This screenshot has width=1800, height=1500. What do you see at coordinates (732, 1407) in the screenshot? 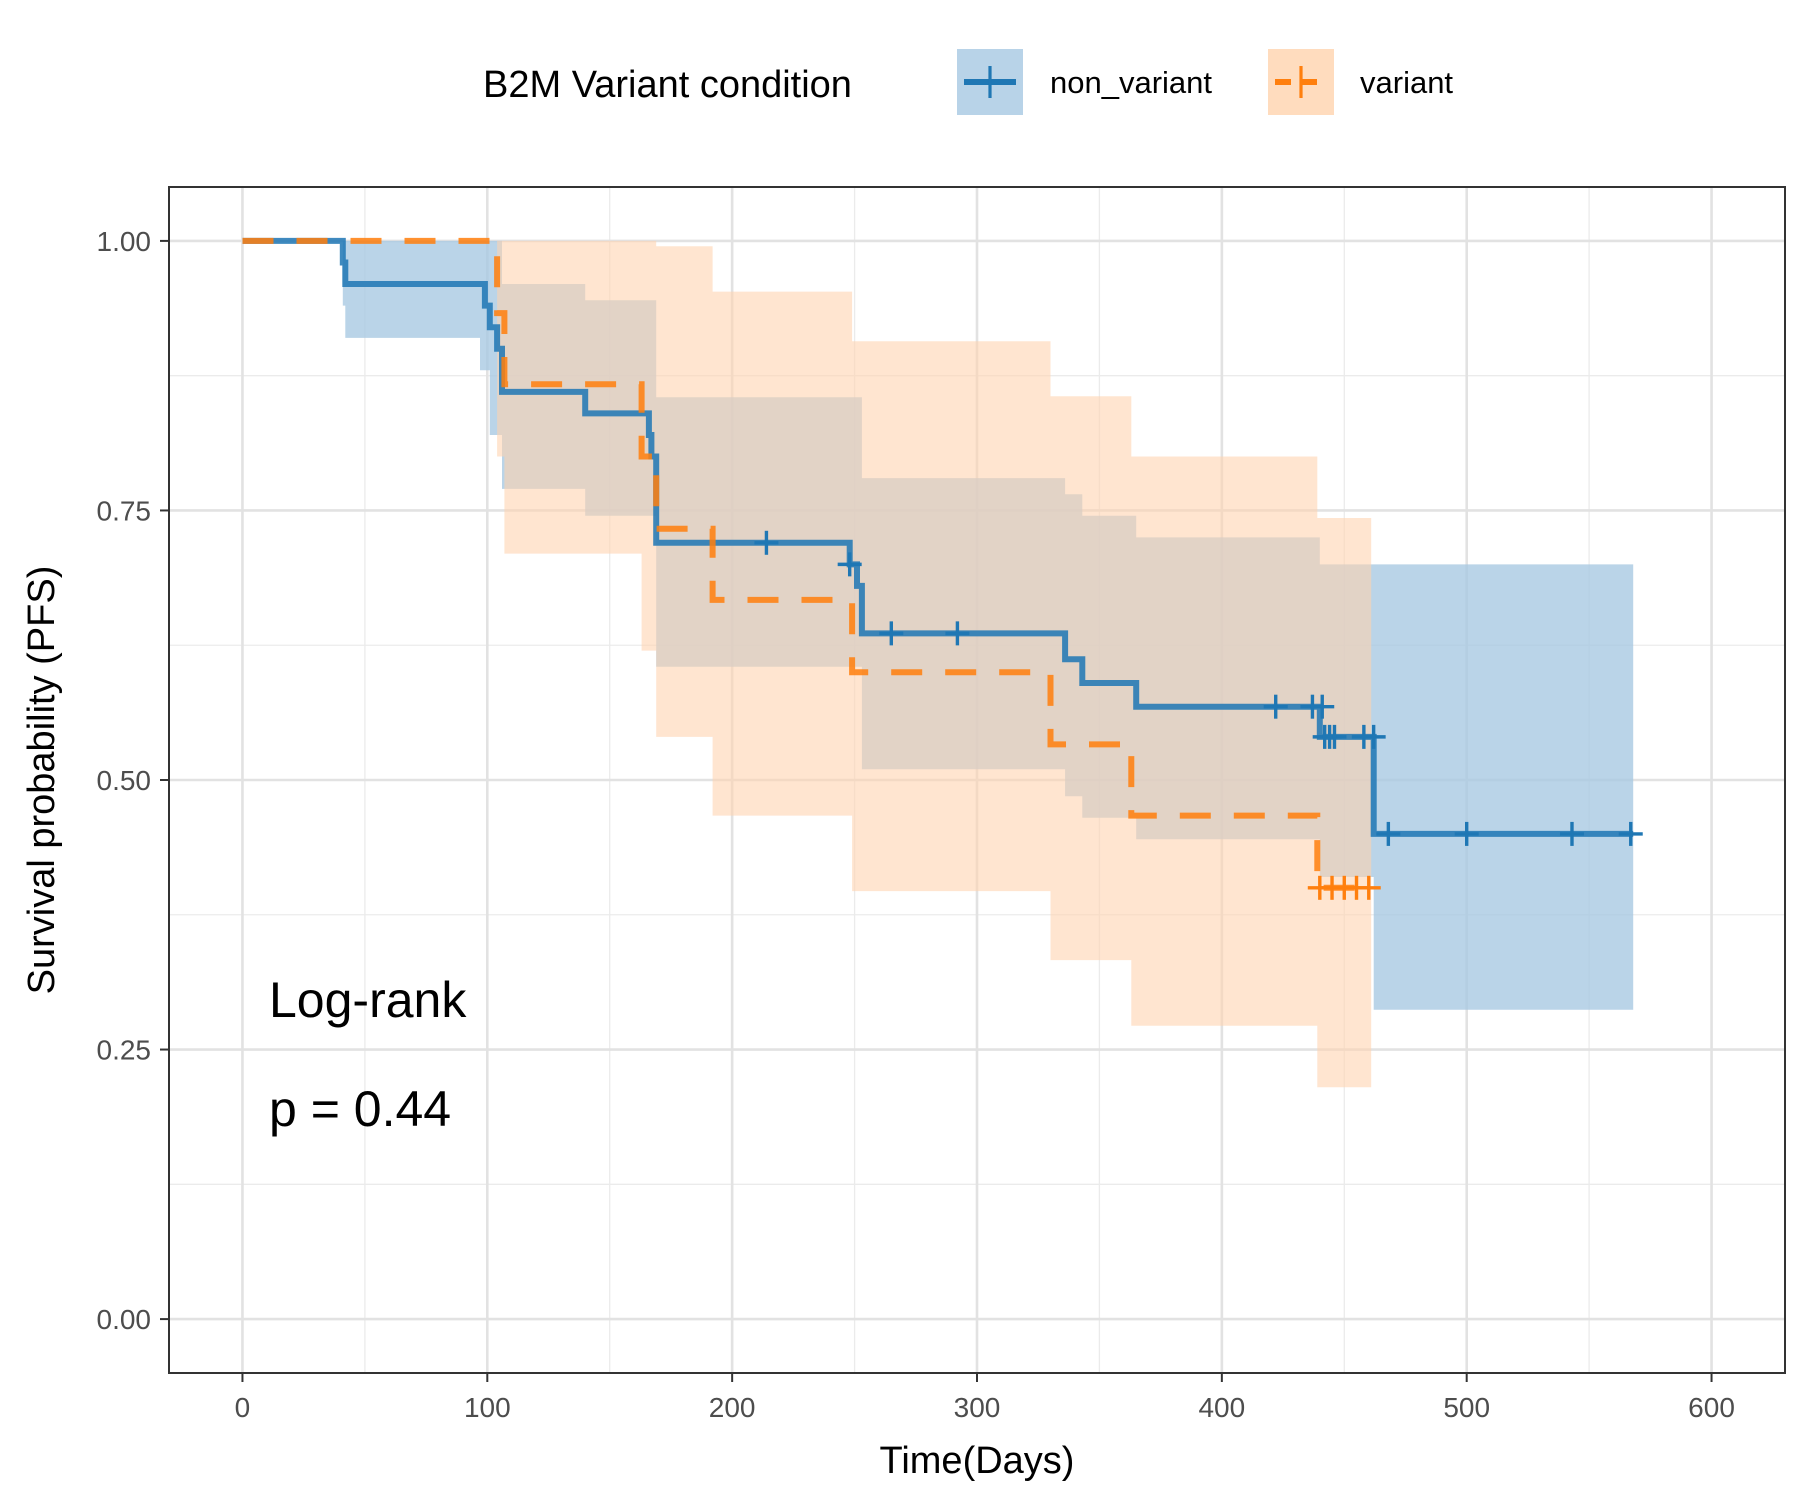
I see `x-tick-label: 200` at bounding box center [732, 1407].